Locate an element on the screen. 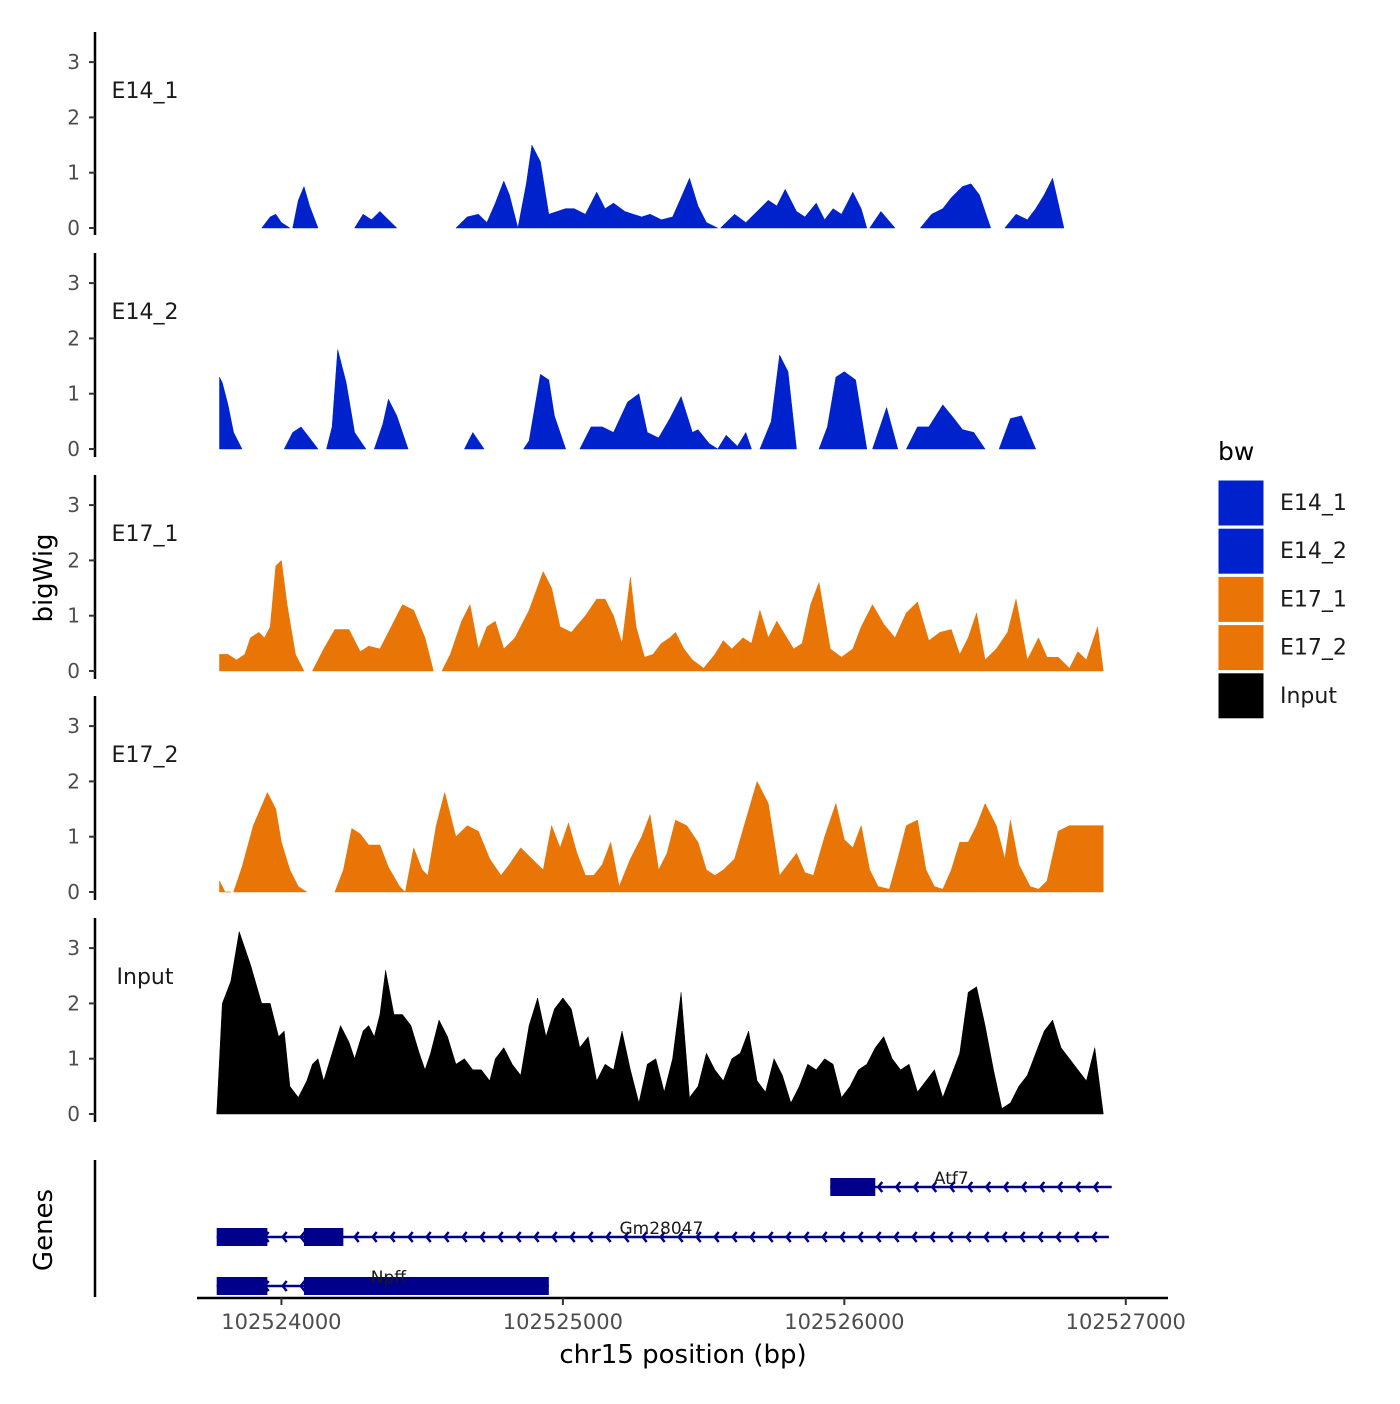 The height and width of the screenshot is (1404, 1400). legend-item-E14_1: E14_1 is located at coordinates (1282, 503).